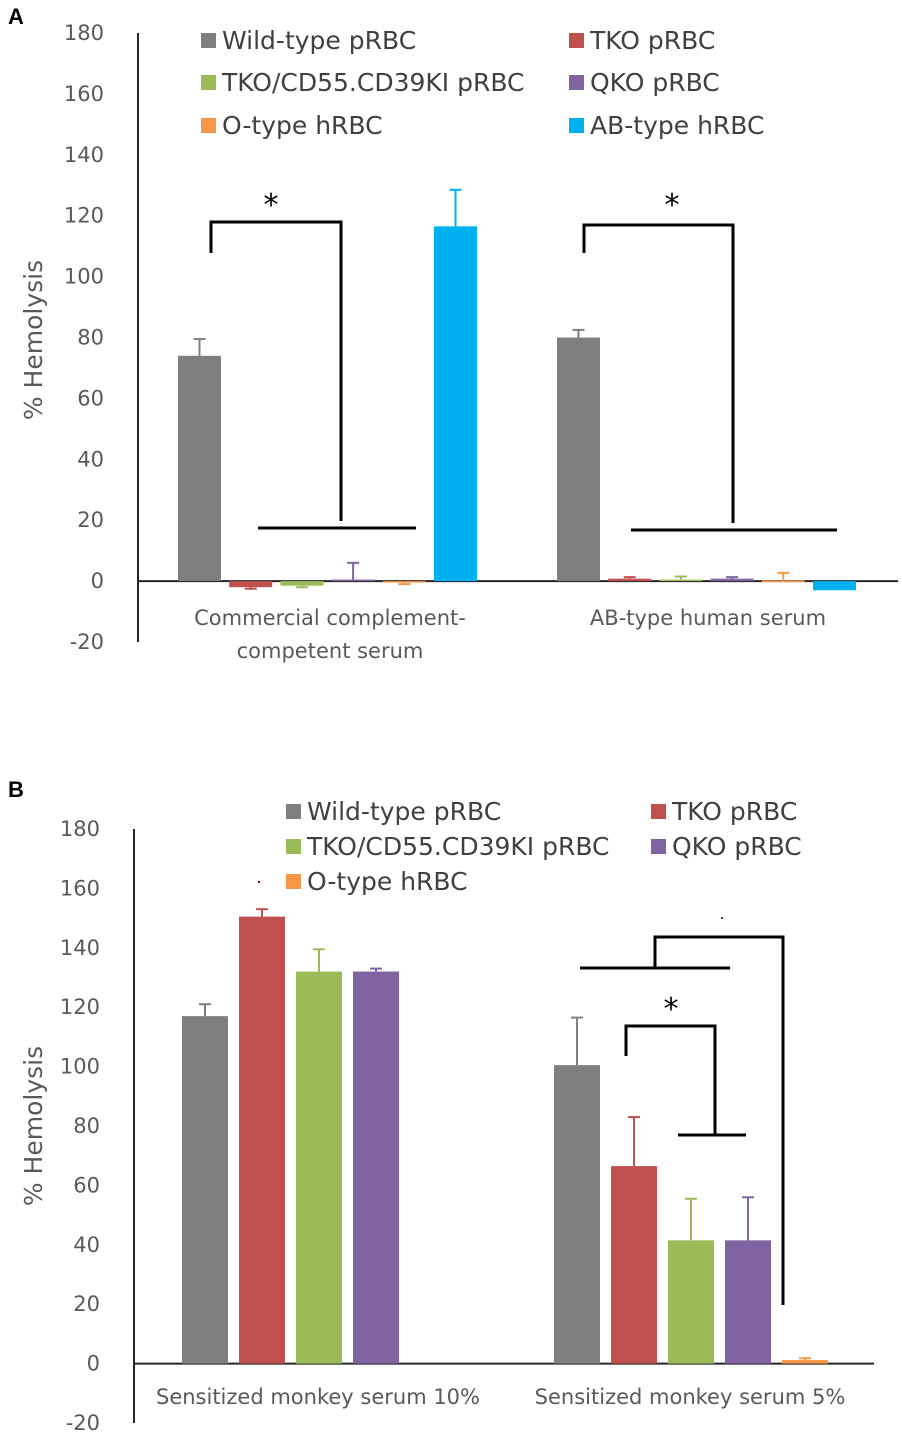  Describe the element at coordinates (677, 125) in the screenshot. I see `legend-label: AB-type hRBC` at that location.